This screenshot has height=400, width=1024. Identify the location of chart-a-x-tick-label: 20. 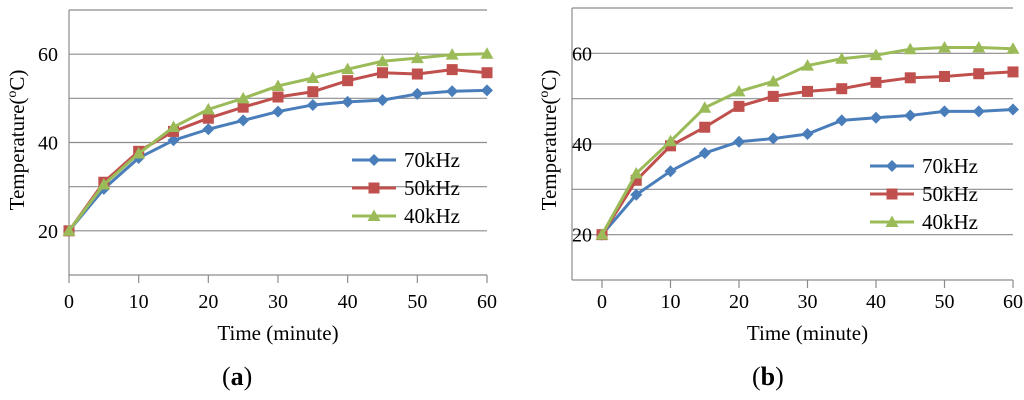
(208, 302).